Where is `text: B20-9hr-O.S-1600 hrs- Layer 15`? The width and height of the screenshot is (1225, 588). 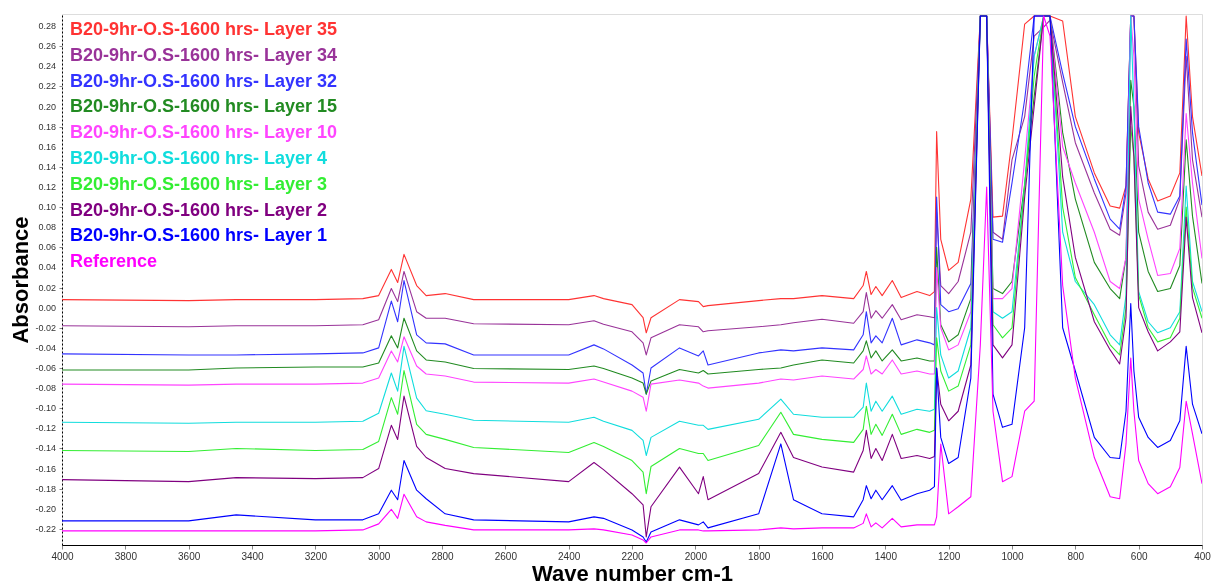 text: B20-9hr-O.S-1600 hrs- Layer 15 is located at coordinates (204, 106).